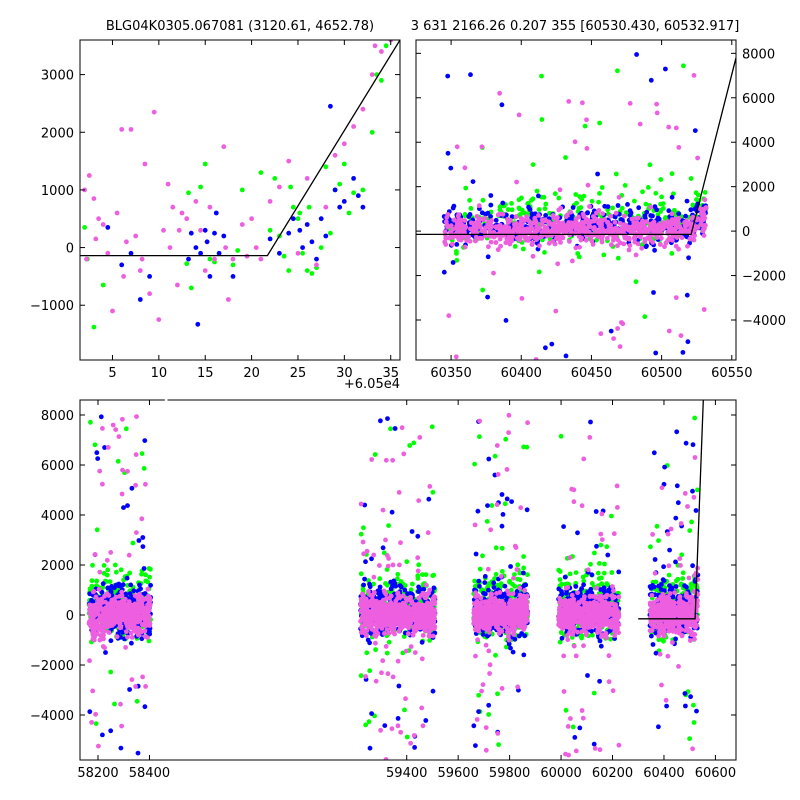 Image resolution: width=800 pixels, height=800 pixels. What do you see at coordinates (205, 373) in the screenshot?
I see `x-tick-label: 15` at bounding box center [205, 373].